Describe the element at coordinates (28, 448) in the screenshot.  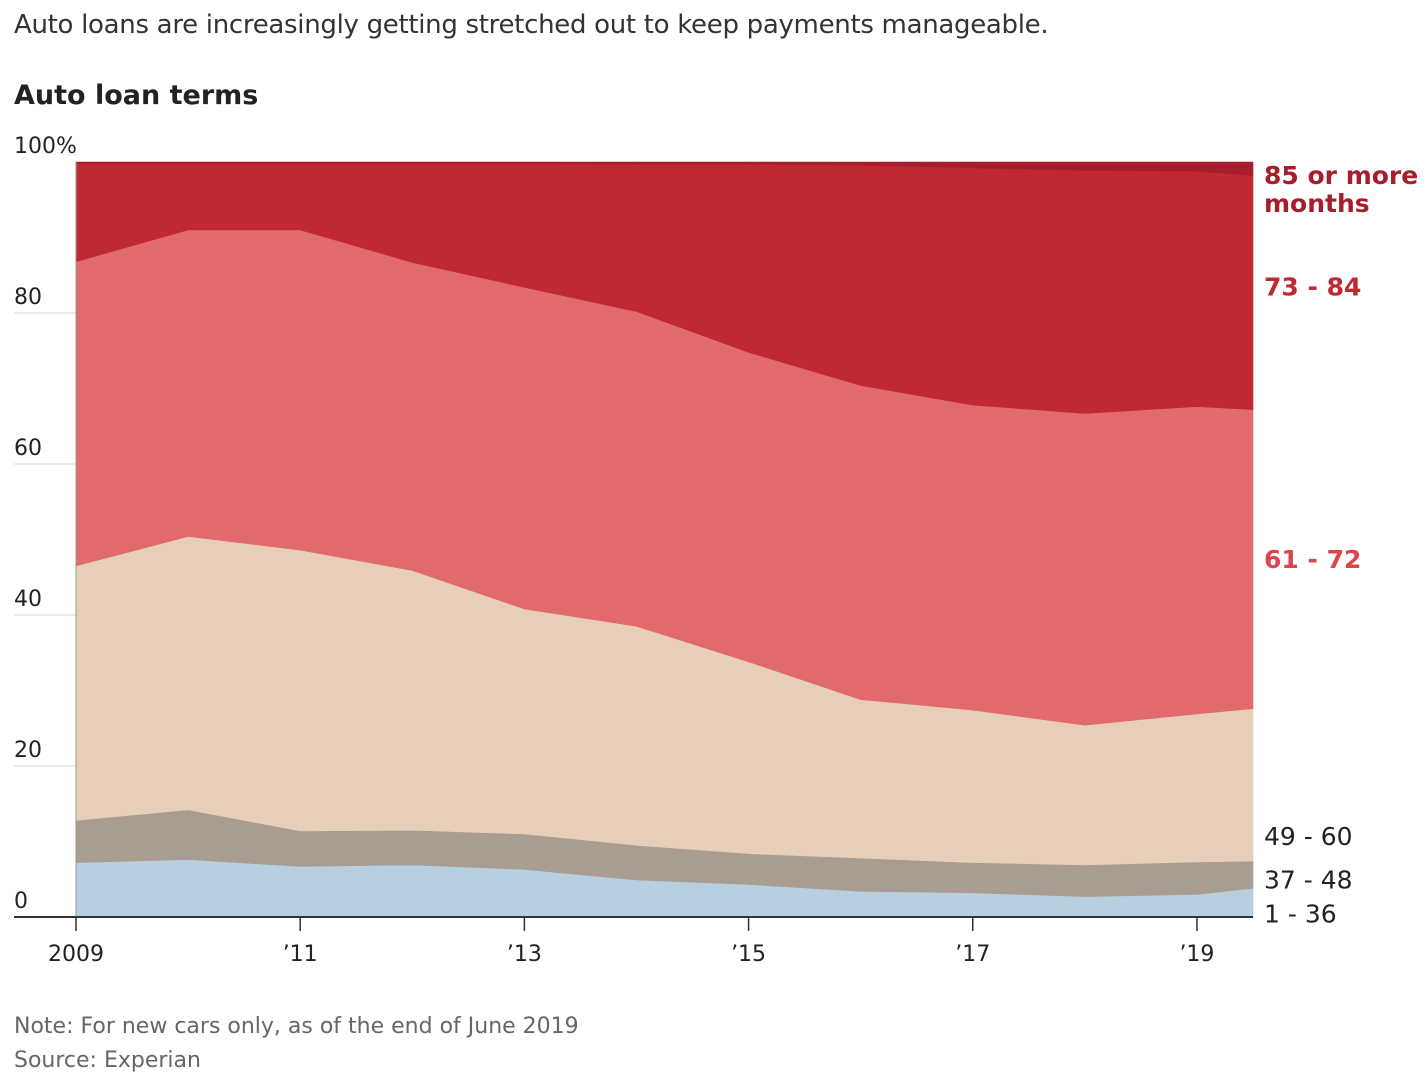
I see `y-tick-label: 60` at that location.